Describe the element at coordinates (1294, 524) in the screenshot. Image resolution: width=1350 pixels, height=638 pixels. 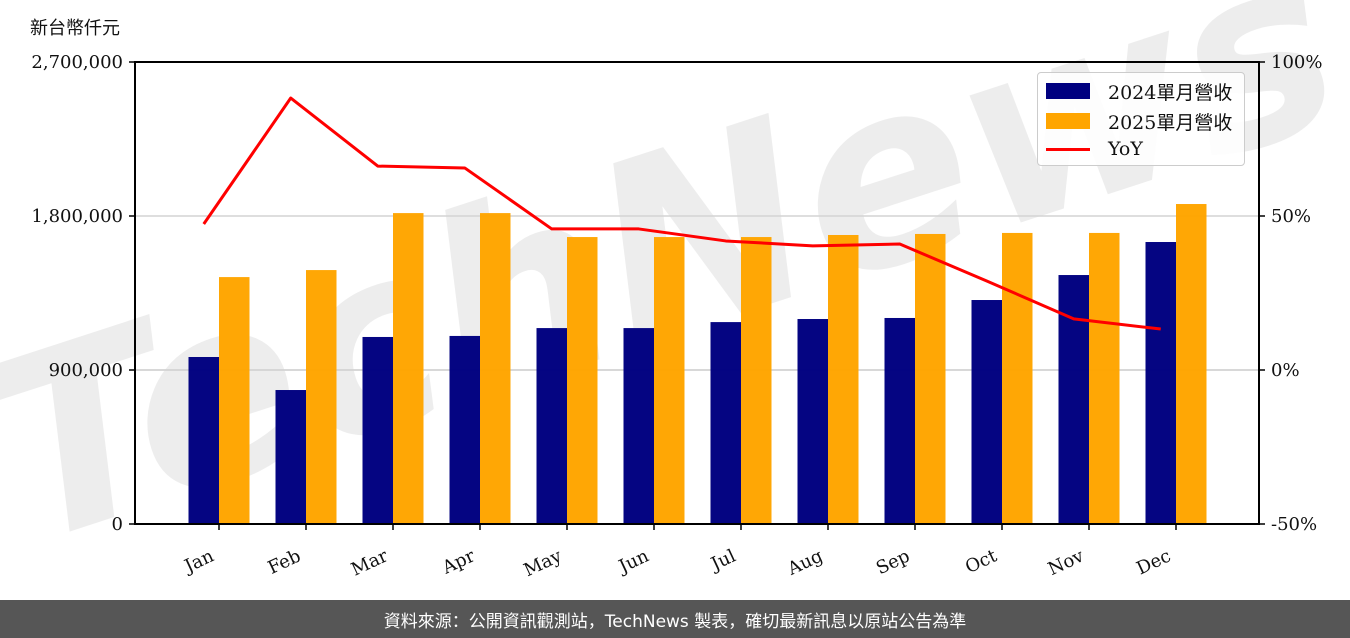
I see `y2-tick-label: -50%` at that location.